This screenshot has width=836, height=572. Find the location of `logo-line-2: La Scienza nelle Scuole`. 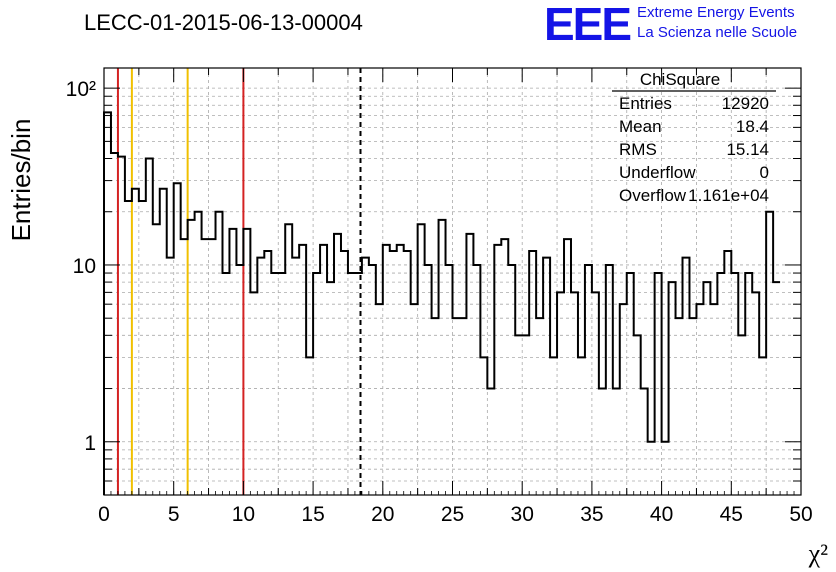

logo-line-2: La Scienza nelle Scuole is located at coordinates (717, 32).